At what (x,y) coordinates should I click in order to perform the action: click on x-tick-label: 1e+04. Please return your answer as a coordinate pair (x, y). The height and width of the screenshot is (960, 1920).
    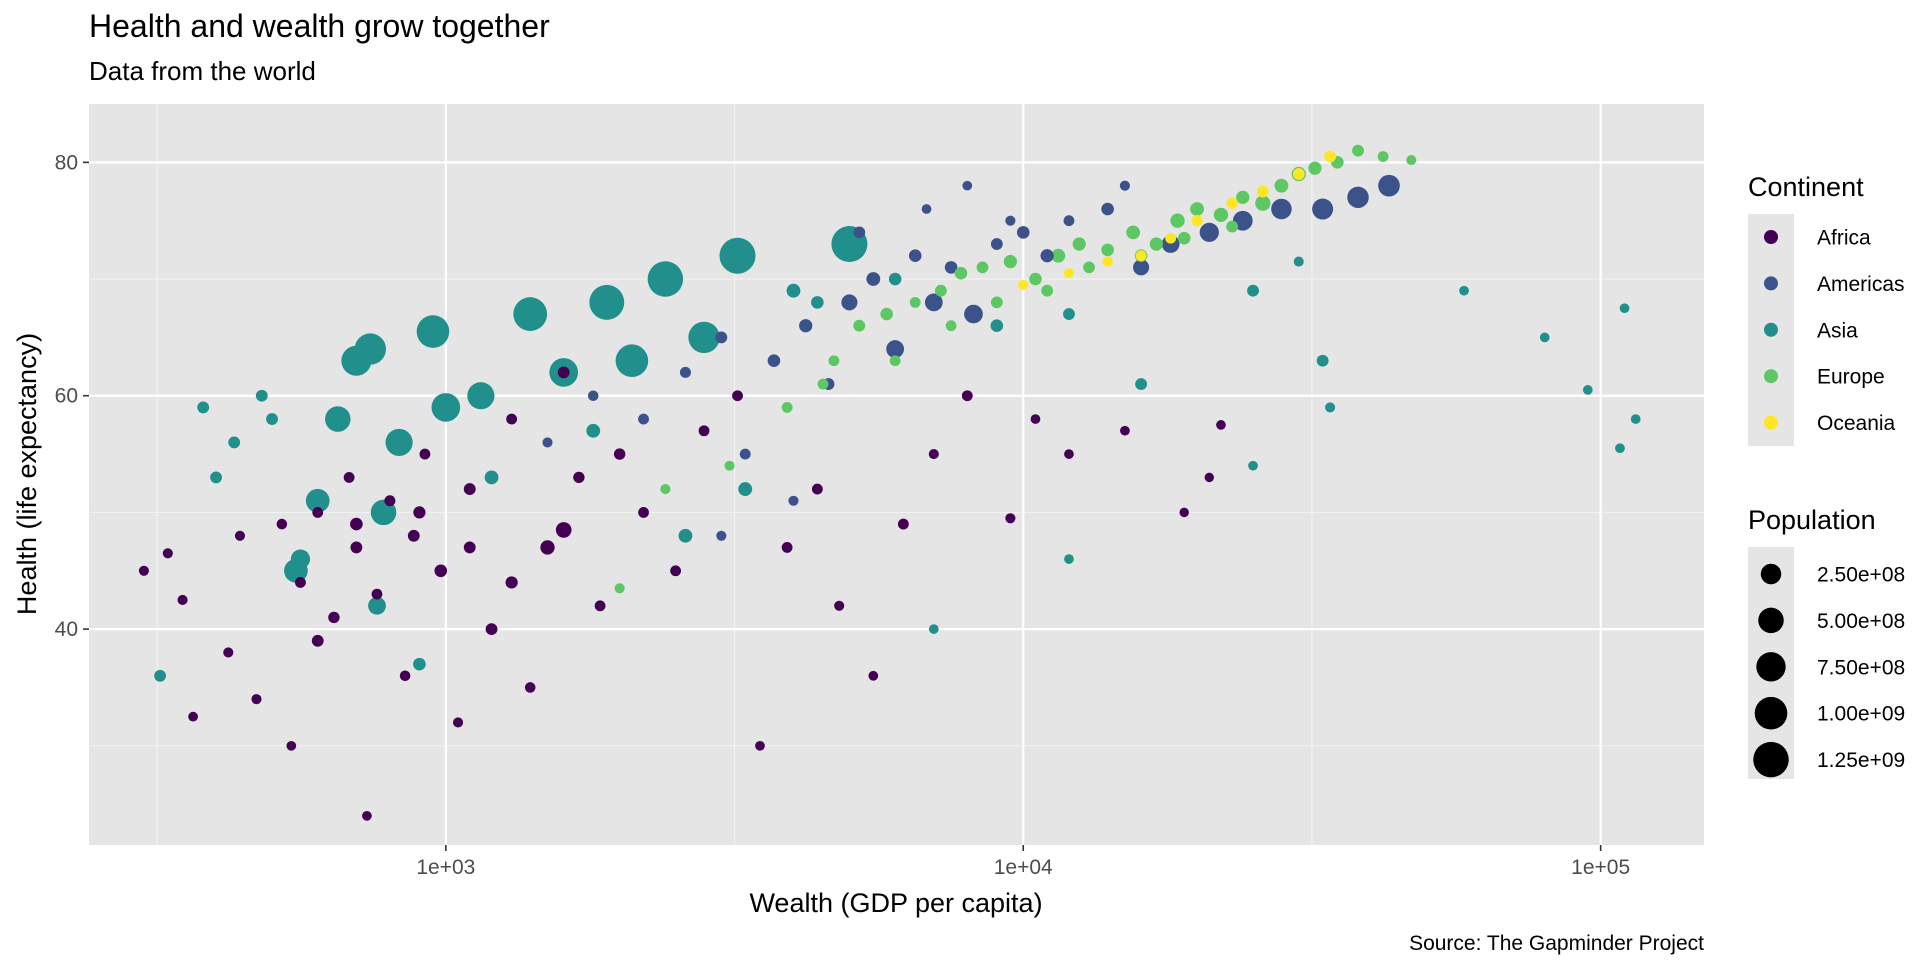
    Looking at the image, I should click on (1023, 867).